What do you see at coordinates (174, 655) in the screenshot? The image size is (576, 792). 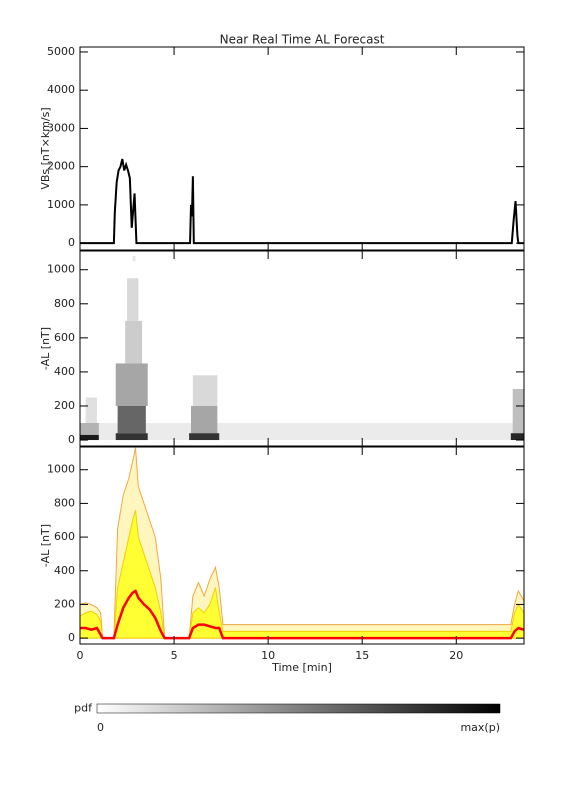 I see `x-tick-label: 5` at bounding box center [174, 655].